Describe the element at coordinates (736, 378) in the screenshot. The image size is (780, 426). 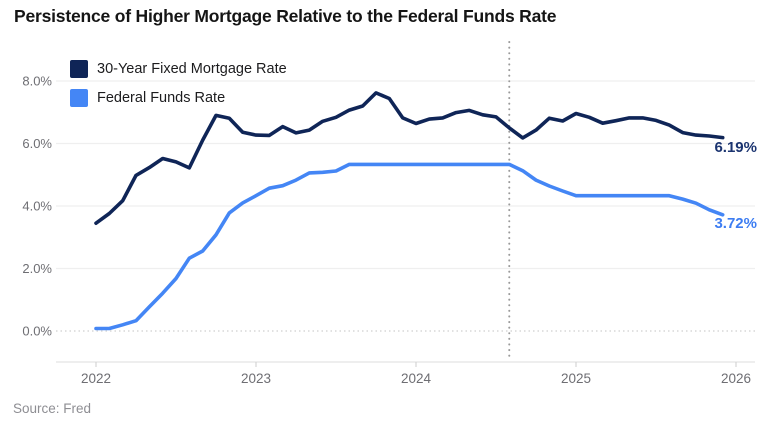
I see `svg-text: 2026` at that location.